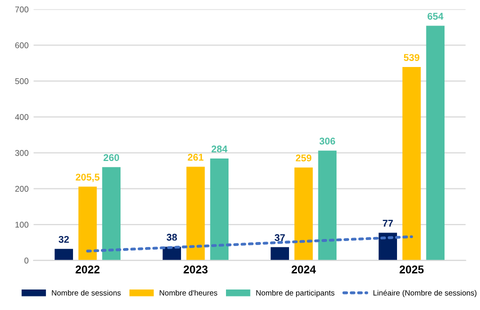 Image resolution: width=480 pixels, height=310 pixels. Describe the element at coordinates (88, 178) in the screenshot. I see `data-label: 205,5` at that location.